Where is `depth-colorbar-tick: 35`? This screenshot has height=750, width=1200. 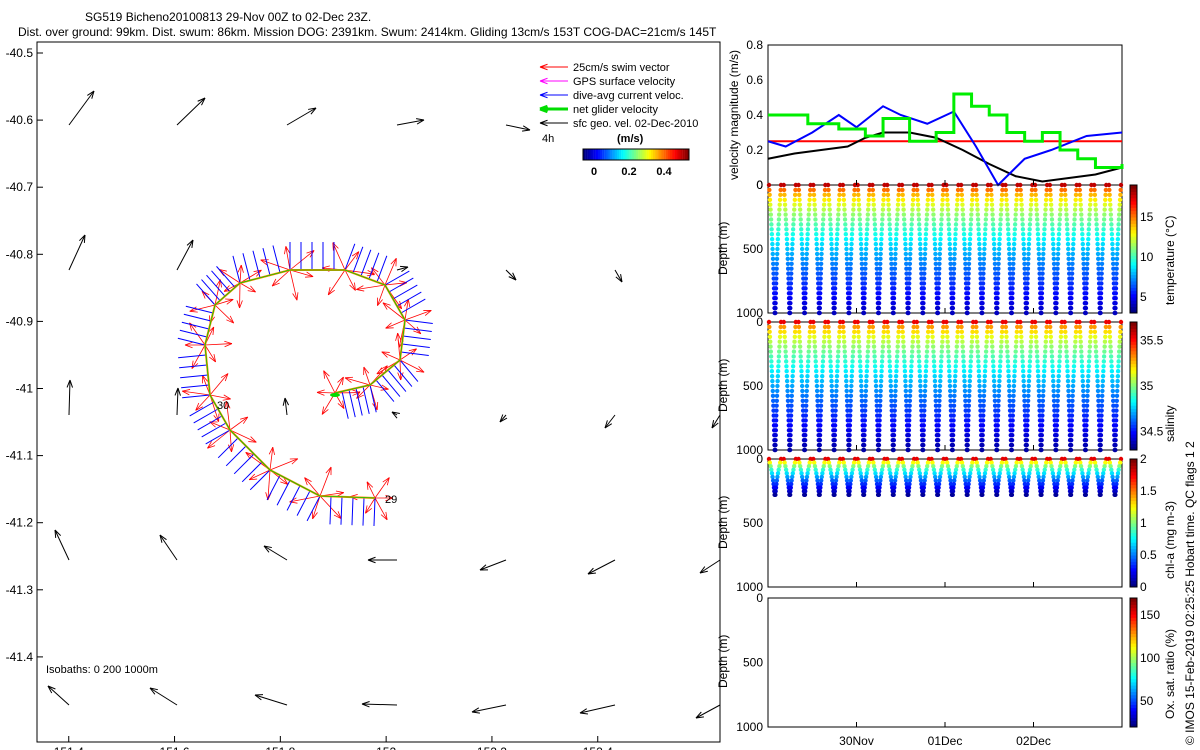 depth-colorbar-tick: 35 is located at coordinates (1147, 386).